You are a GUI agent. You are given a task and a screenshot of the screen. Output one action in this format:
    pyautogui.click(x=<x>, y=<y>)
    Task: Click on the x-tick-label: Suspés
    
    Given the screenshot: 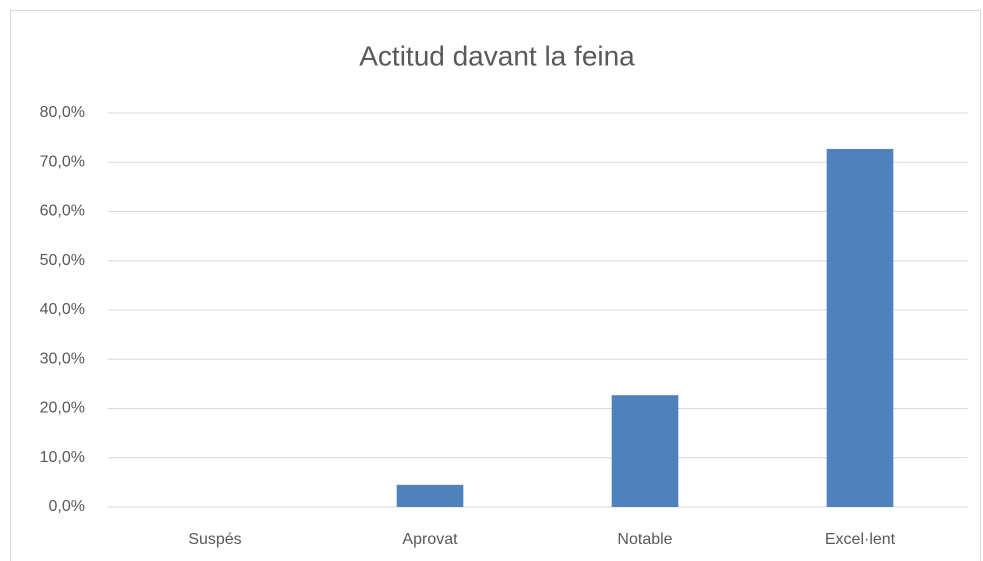 What is the action you would take?
    pyautogui.click(x=214, y=539)
    